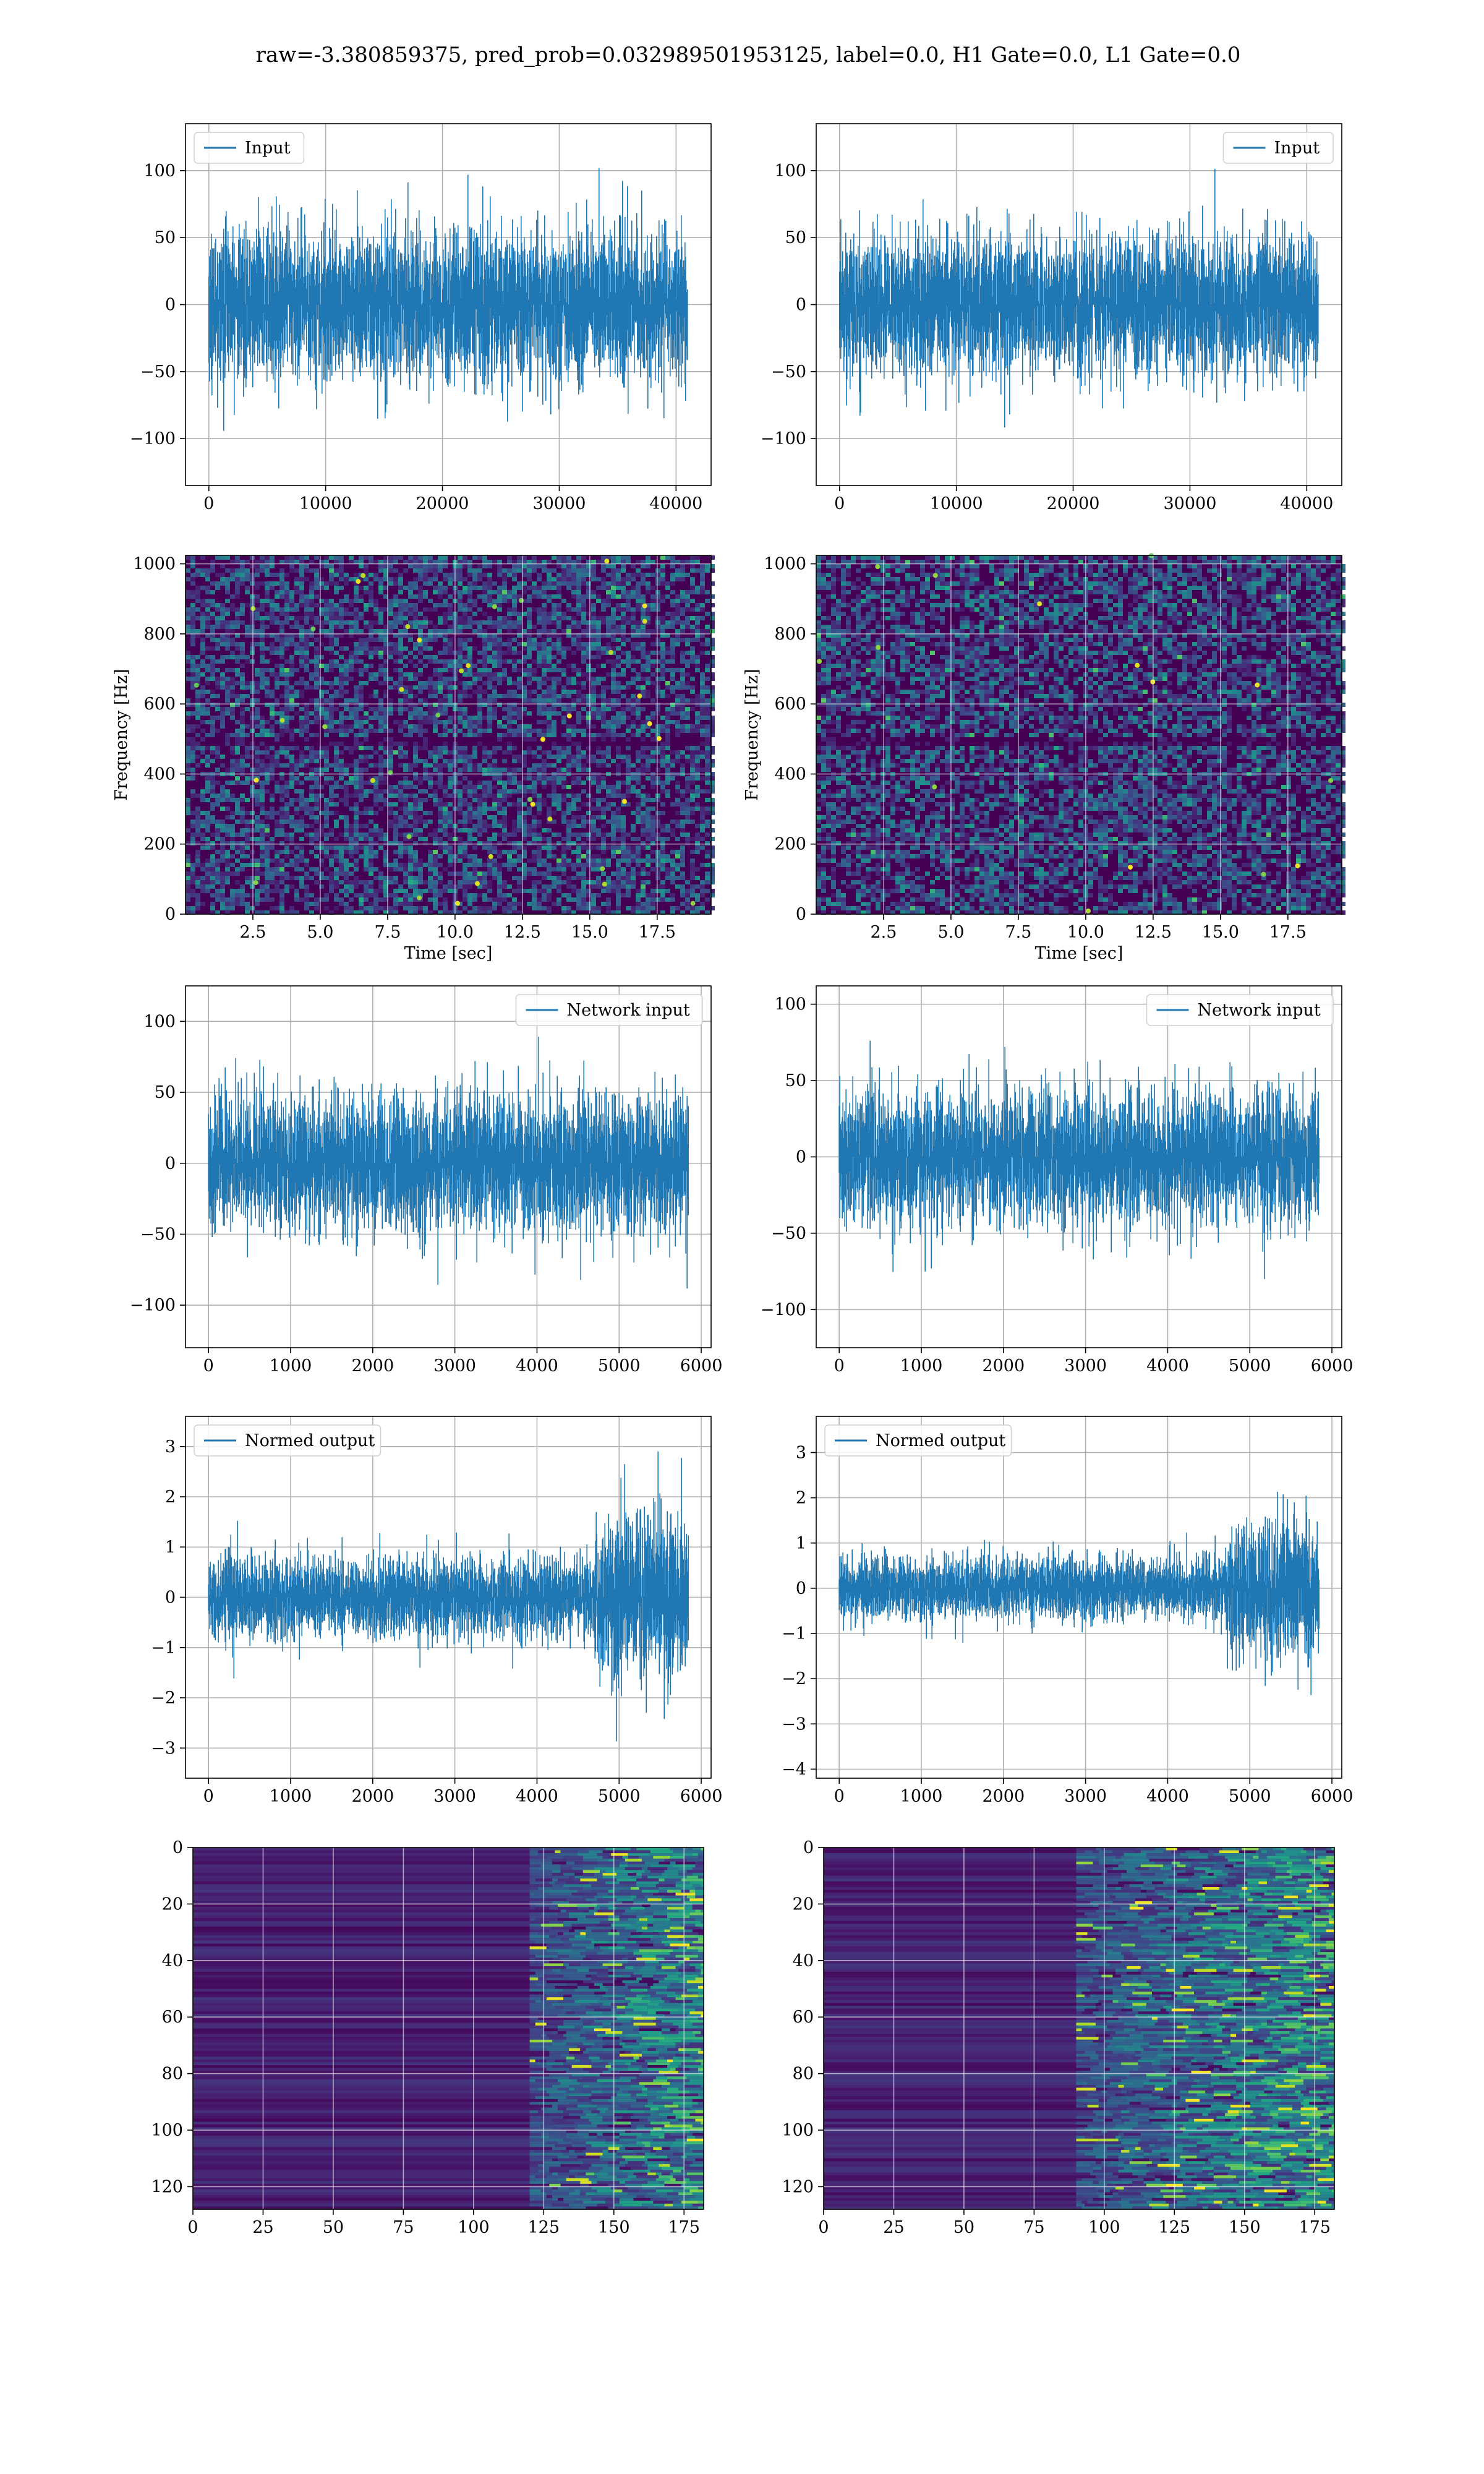 The height and width of the screenshot is (2474, 1484). What do you see at coordinates (795, 238) in the screenshot?
I see `y-tick-label: 50` at bounding box center [795, 238].